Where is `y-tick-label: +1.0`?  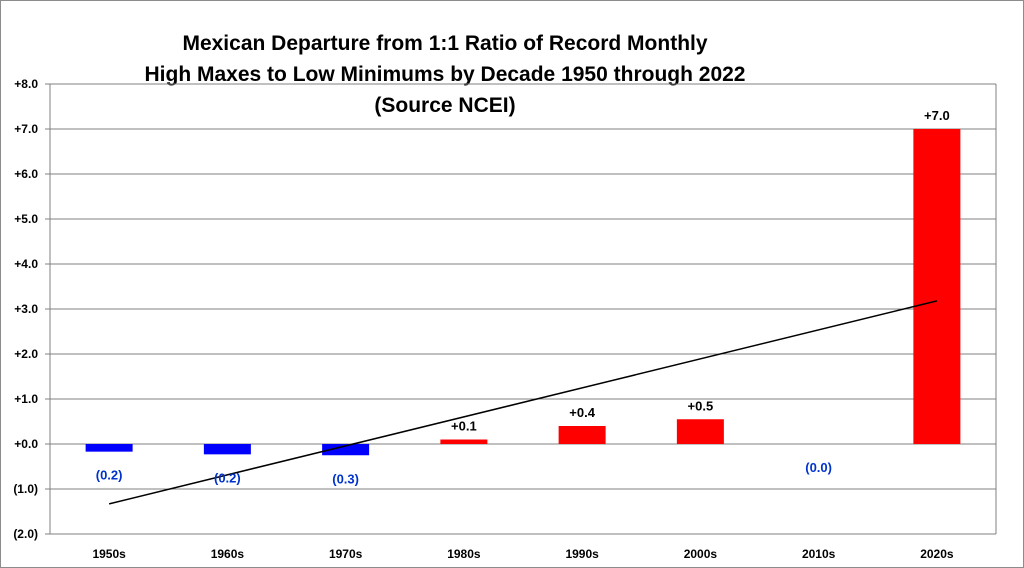 y-tick-label: +1.0 is located at coordinates (26, 399).